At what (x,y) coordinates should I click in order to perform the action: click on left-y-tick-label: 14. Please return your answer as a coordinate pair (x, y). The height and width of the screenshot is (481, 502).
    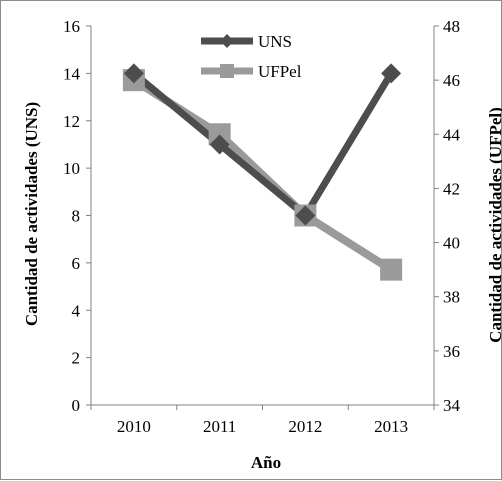
    Looking at the image, I should click on (72, 73).